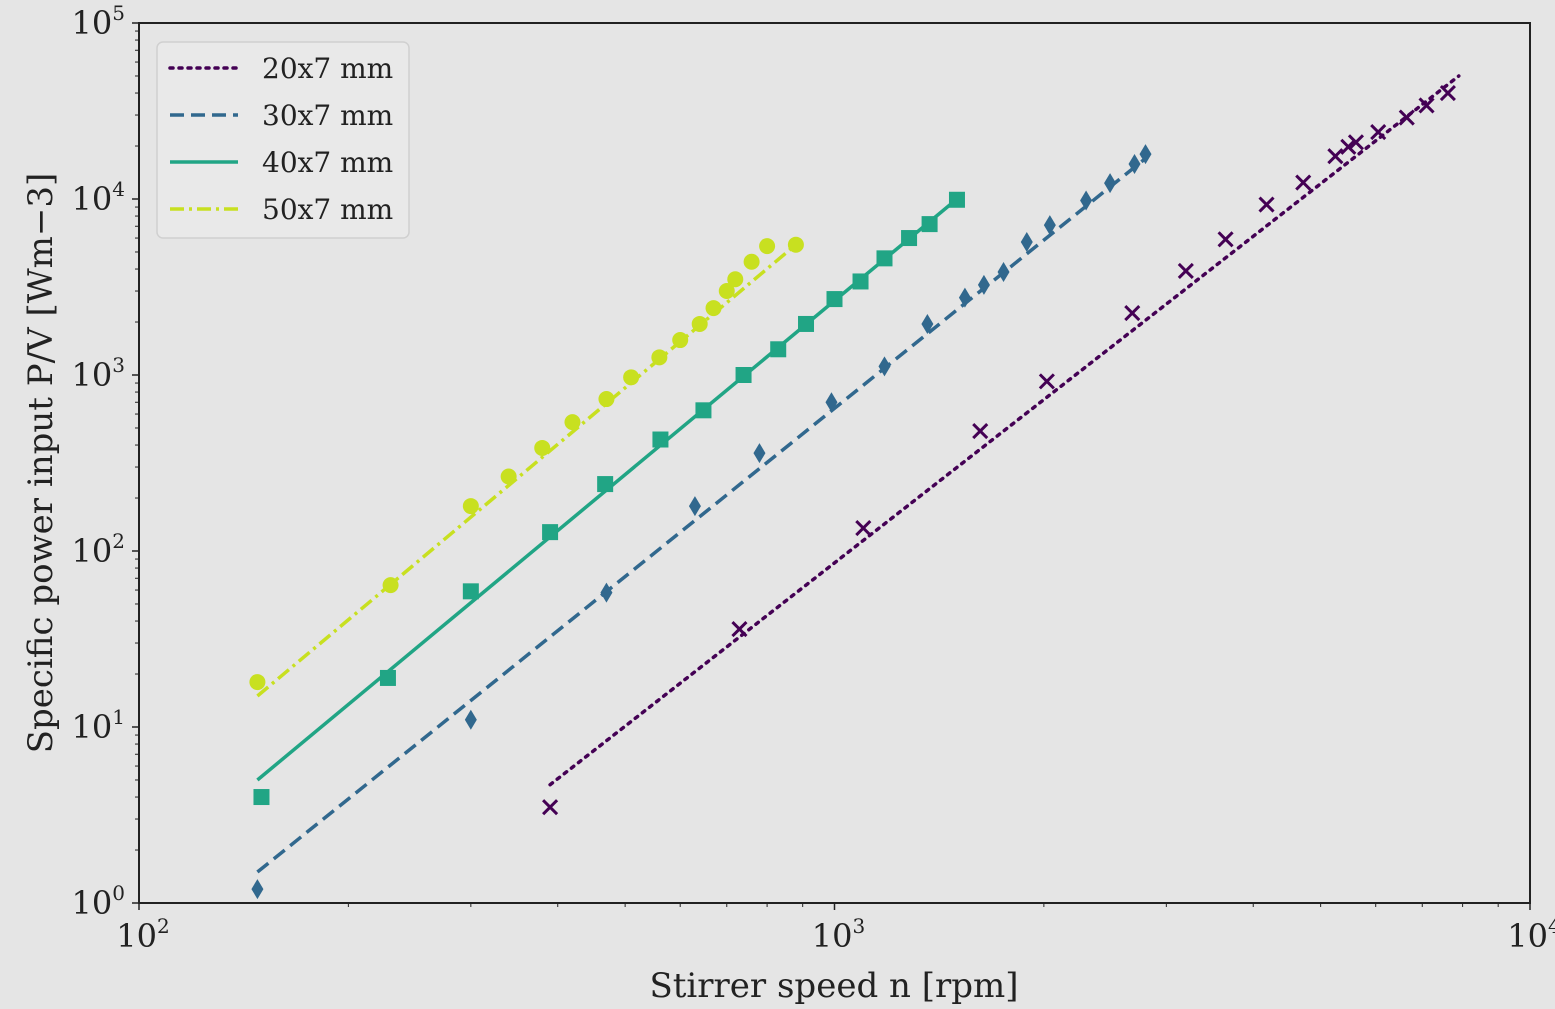 The width and height of the screenshot is (1555, 1009). Describe the element at coordinates (98, 197) in the screenshot. I see `y-tick-label: 10⁴` at that location.